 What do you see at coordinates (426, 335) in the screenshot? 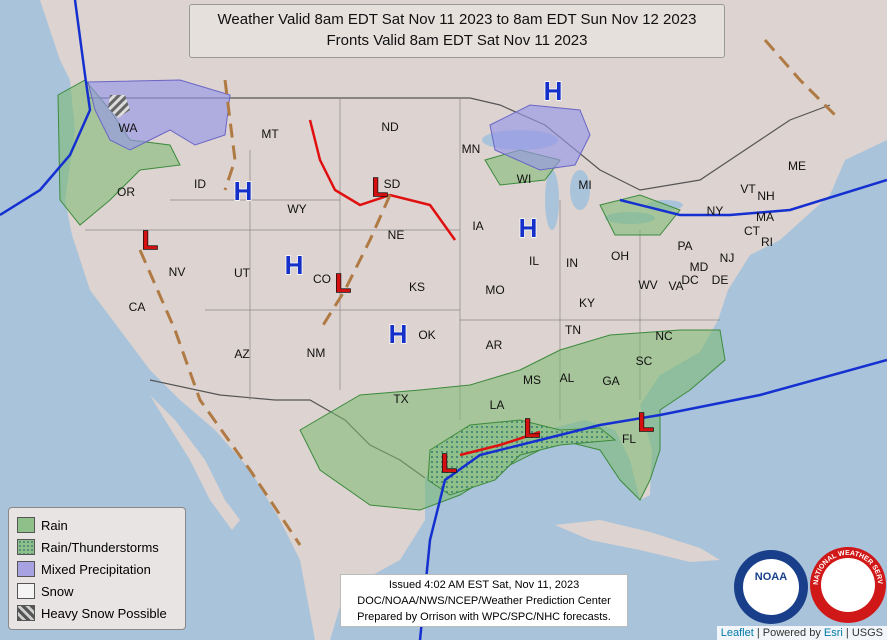
I see `state-label: OK` at bounding box center [426, 335].